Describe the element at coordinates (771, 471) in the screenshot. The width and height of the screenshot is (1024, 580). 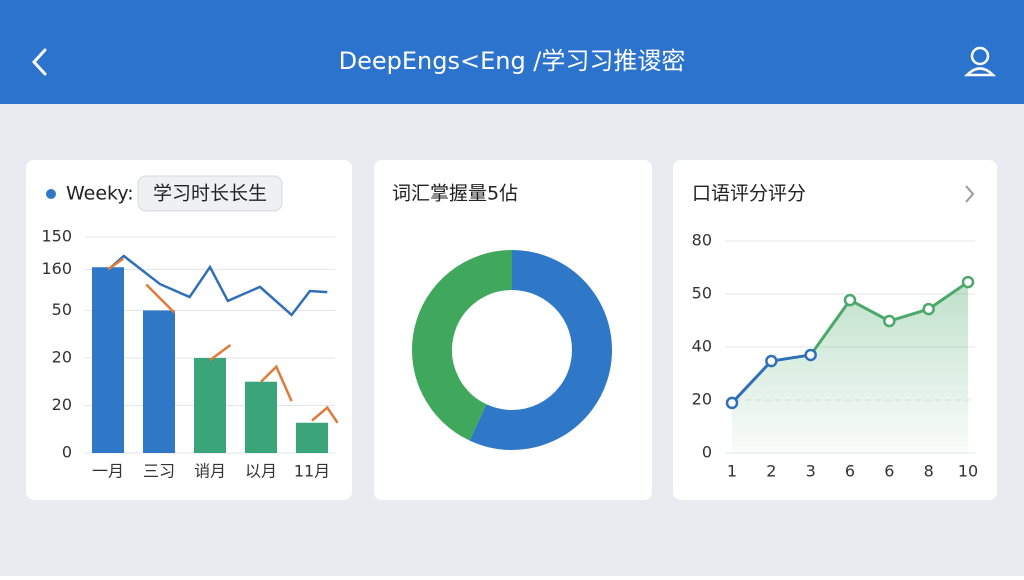
I see `x-tick-label: 2` at that location.